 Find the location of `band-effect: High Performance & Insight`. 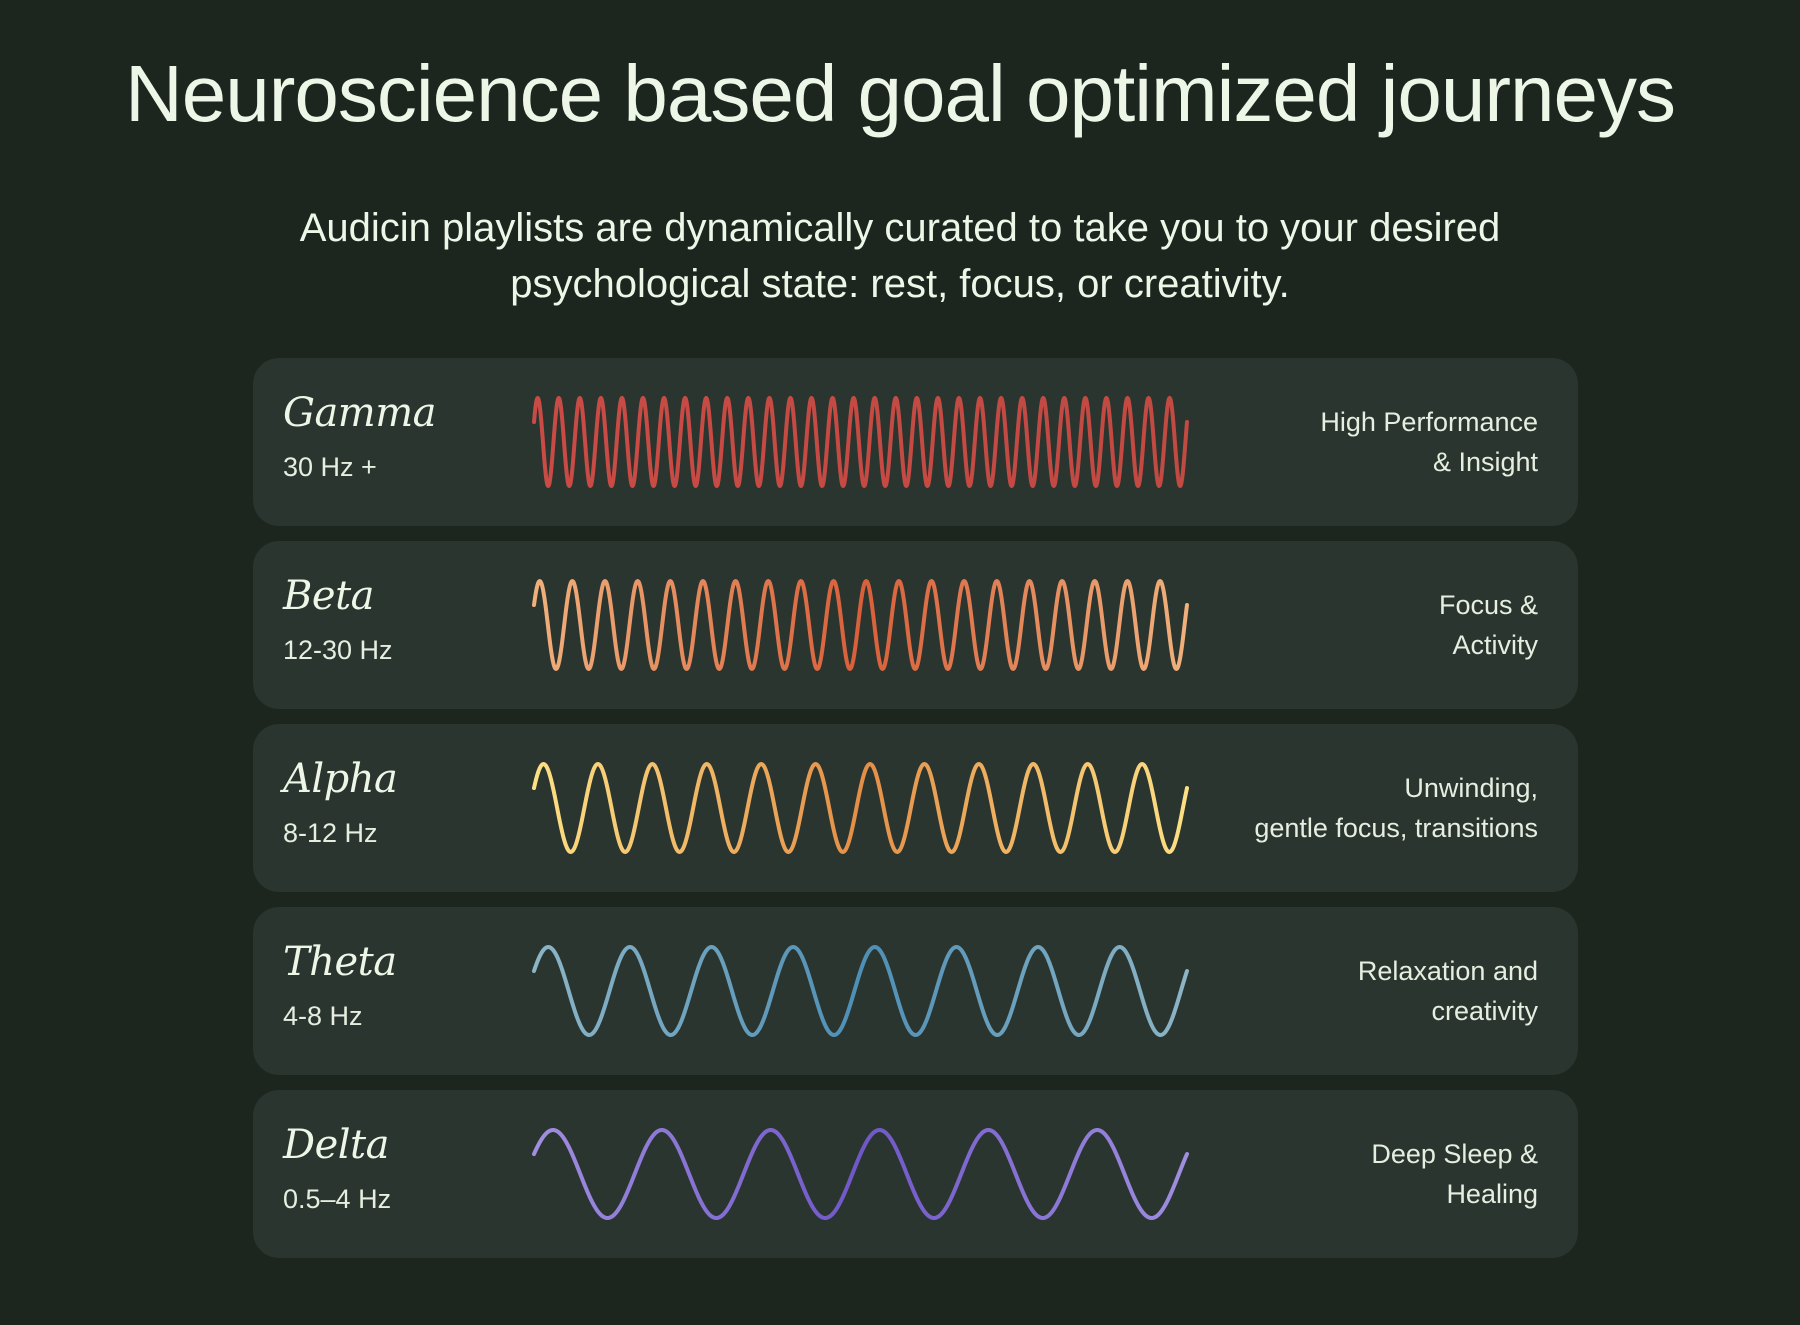

band-effect: High Performance & Insight is located at coordinates (1338, 442).